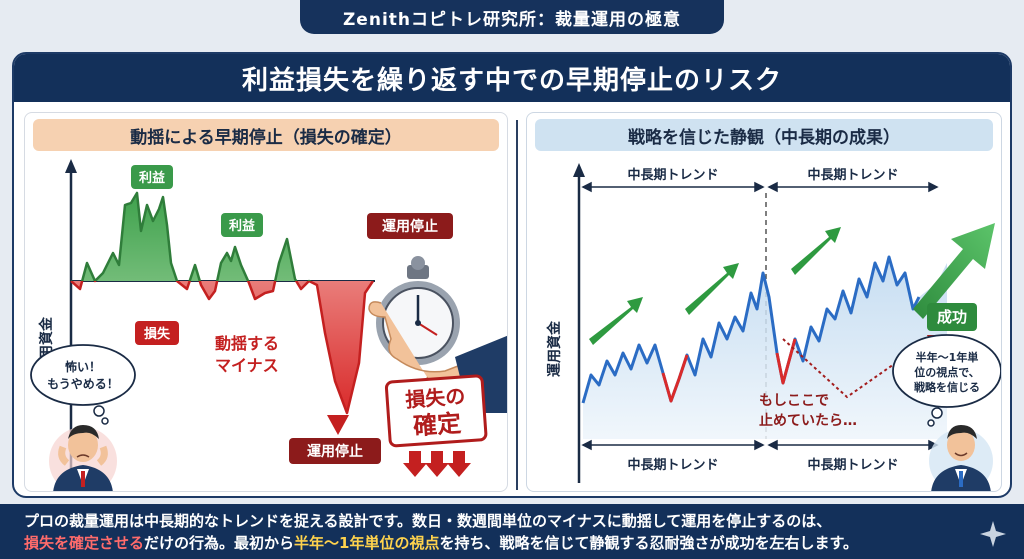 This screenshot has width=1024, height=559. Describe the element at coordinates (437, 464) in the screenshot. I see `down-arrows-icon` at that location.